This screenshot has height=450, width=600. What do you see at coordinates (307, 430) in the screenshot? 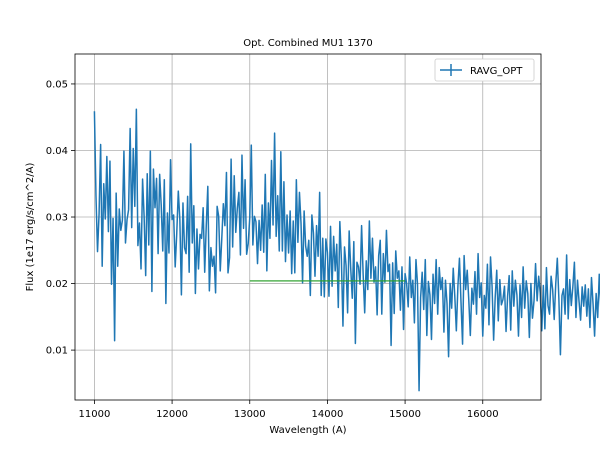
I see `x-axis-label: Wavelength (A)` at bounding box center [307, 430].